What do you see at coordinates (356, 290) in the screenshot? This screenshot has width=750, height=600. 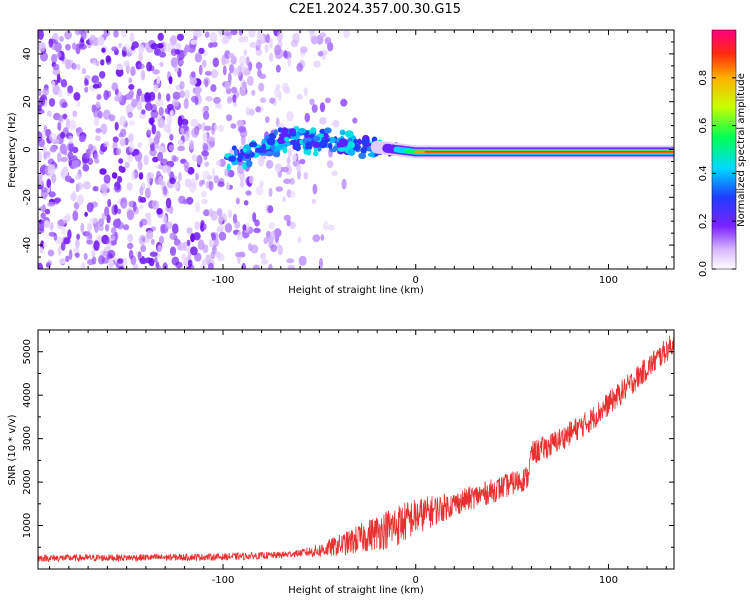 I see `spectrogram-xlabel: Height of straight line (km)` at bounding box center [356, 290].